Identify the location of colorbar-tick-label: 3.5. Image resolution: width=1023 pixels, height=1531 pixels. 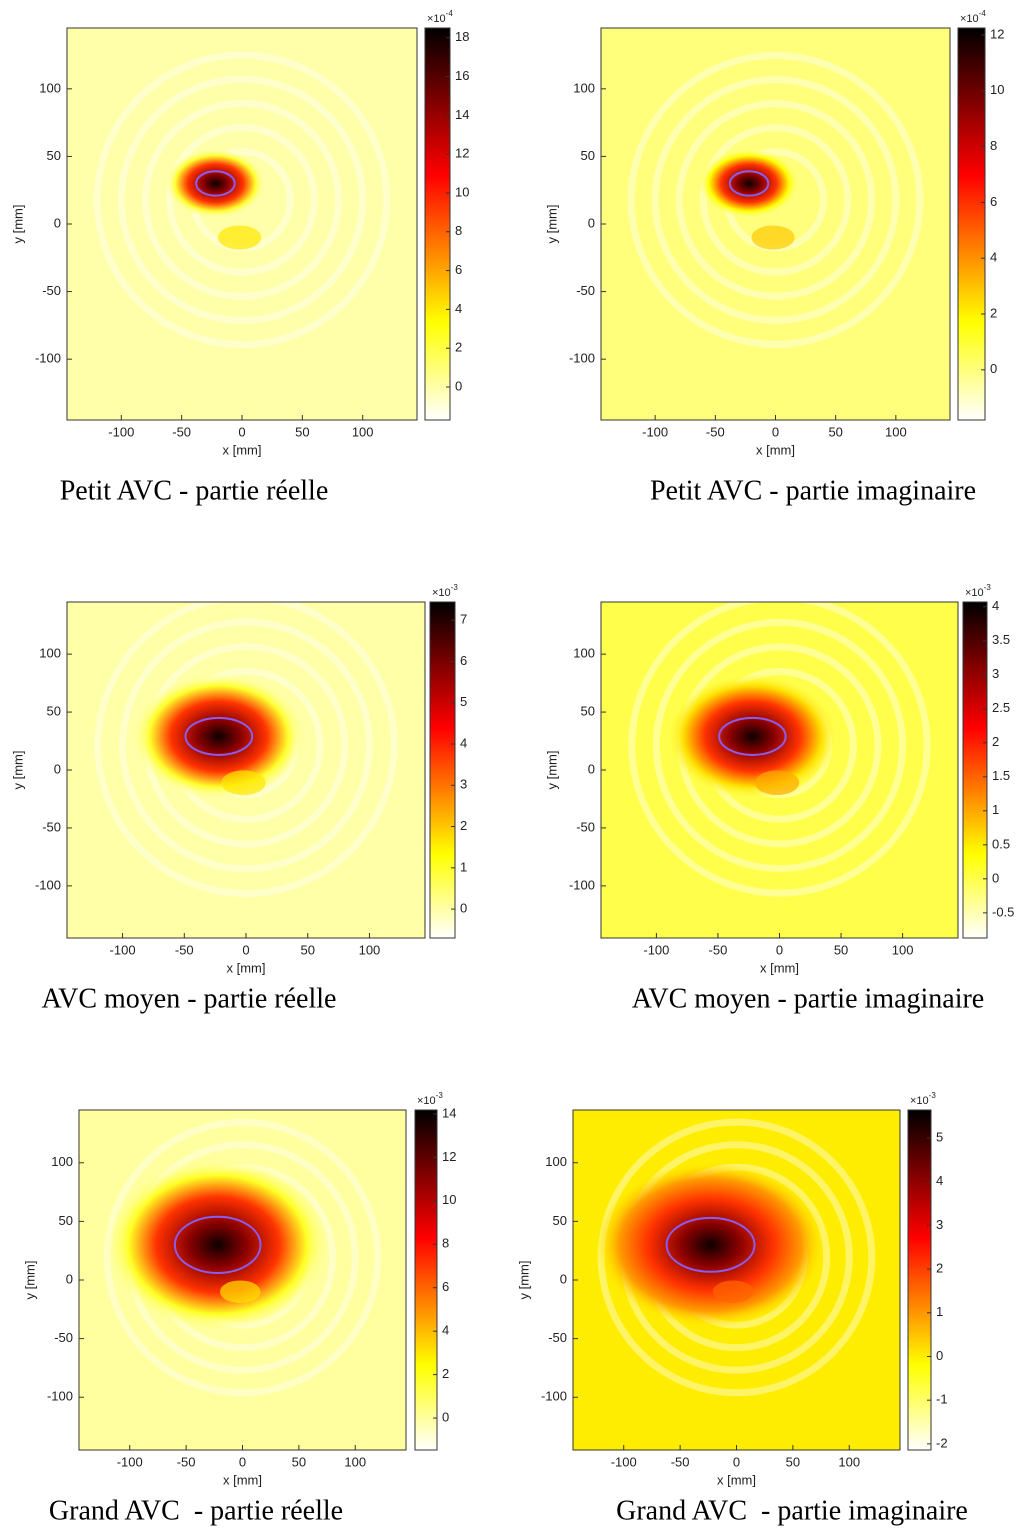
(1001, 639).